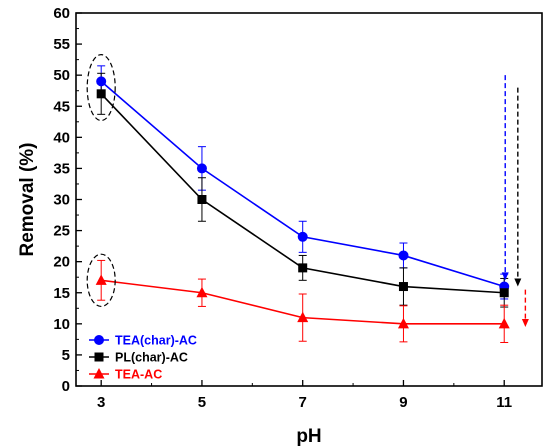 The image size is (550, 448). I want to click on legend-label: TEA-AC, so click(138, 375).